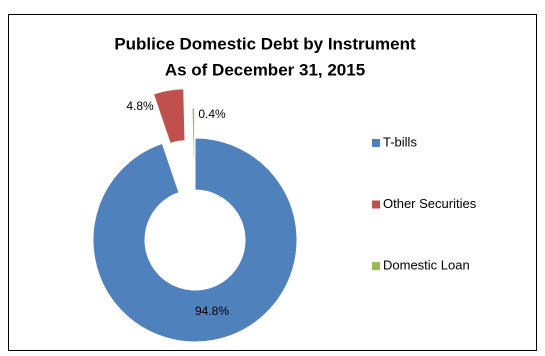 The height and width of the screenshot is (356, 545). I want to click on data-label: 0.4%, so click(212, 114).